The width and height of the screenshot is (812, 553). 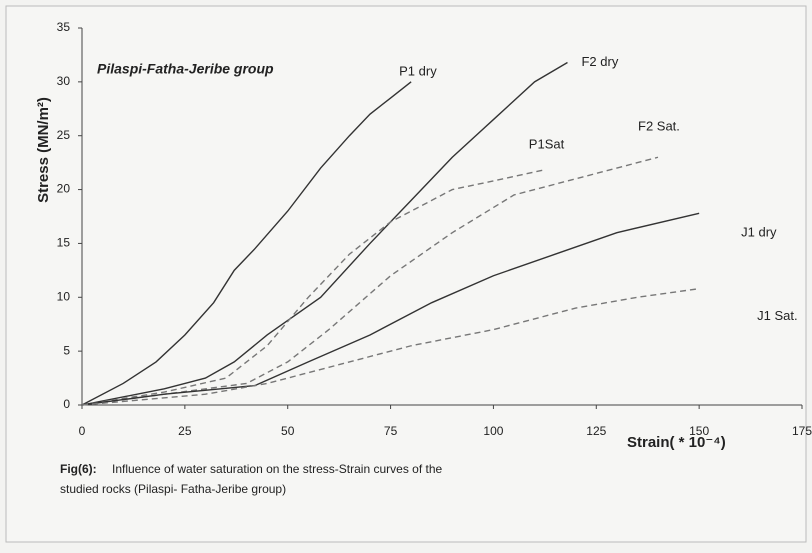 What do you see at coordinates (391, 431) in the screenshot?
I see `x-tick-label: 75` at bounding box center [391, 431].